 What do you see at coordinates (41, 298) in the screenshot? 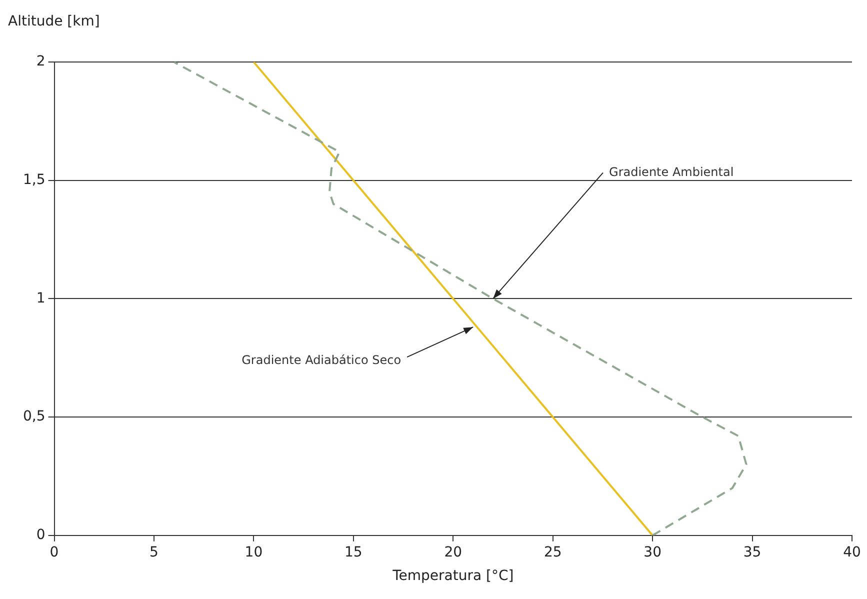
I see `y-tick-label: 1` at bounding box center [41, 298].